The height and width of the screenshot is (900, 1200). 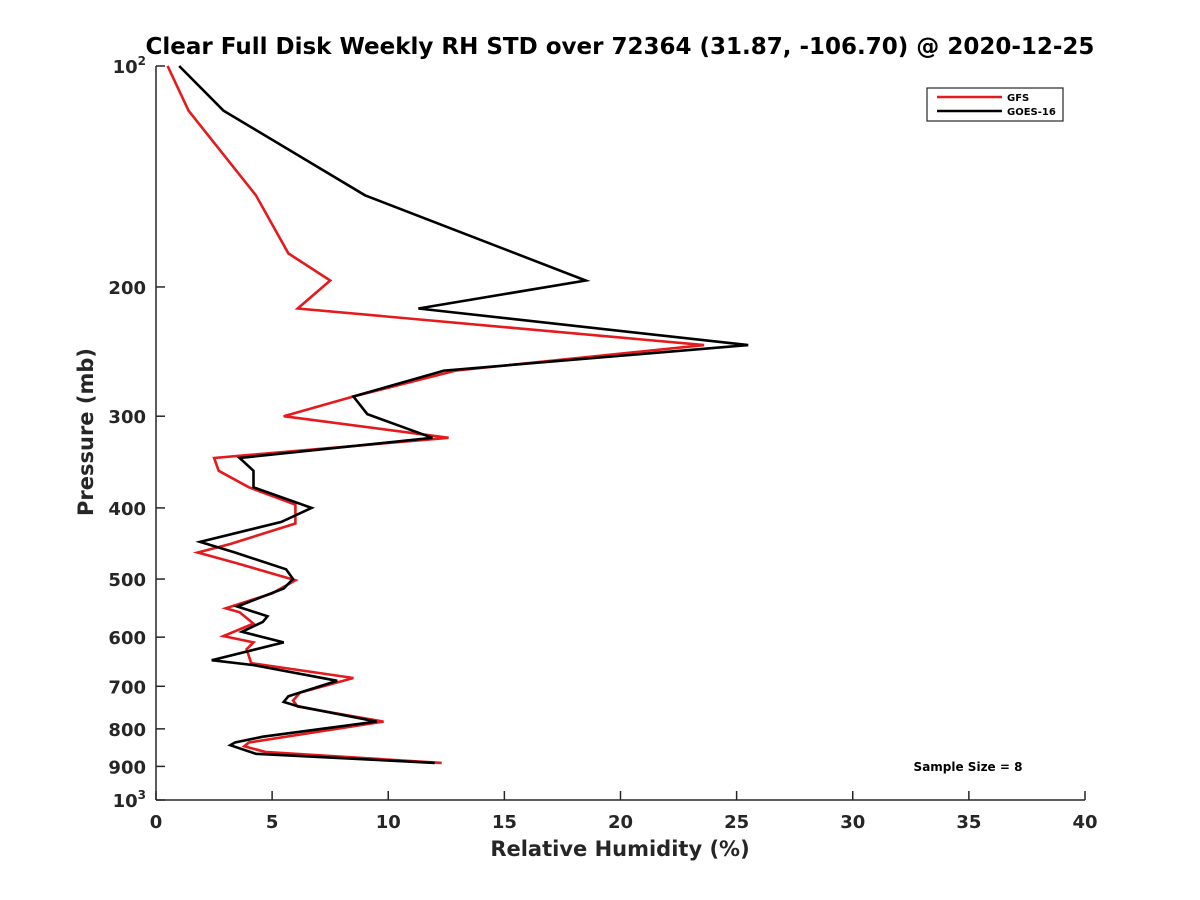 What do you see at coordinates (968, 767) in the screenshot?
I see `sample-size-annotation: Sample Size = 8` at bounding box center [968, 767].